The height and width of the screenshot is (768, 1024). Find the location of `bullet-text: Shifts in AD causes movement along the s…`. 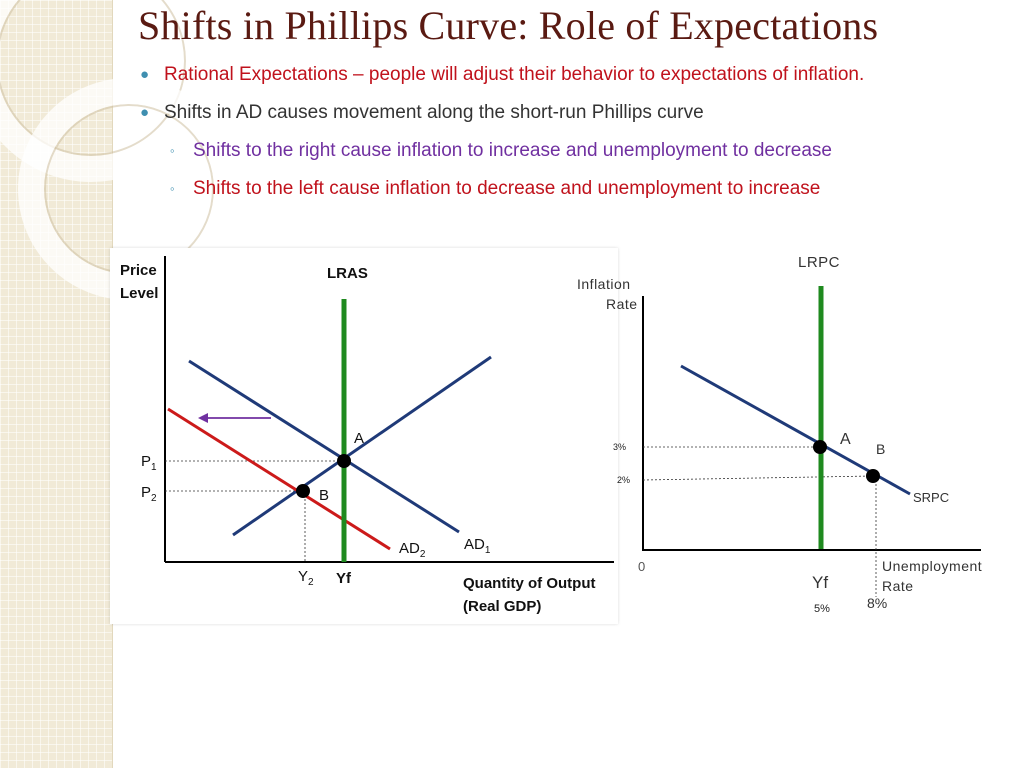

bullet-text: Shifts in AD causes movement along the s… is located at coordinates (434, 112).